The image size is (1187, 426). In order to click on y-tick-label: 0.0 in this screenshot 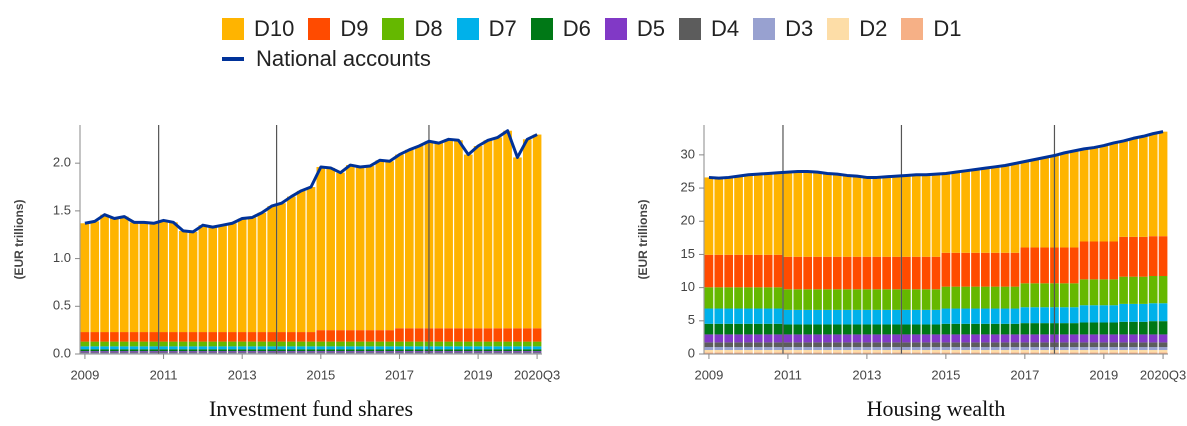, I will do `click(62, 352)`.